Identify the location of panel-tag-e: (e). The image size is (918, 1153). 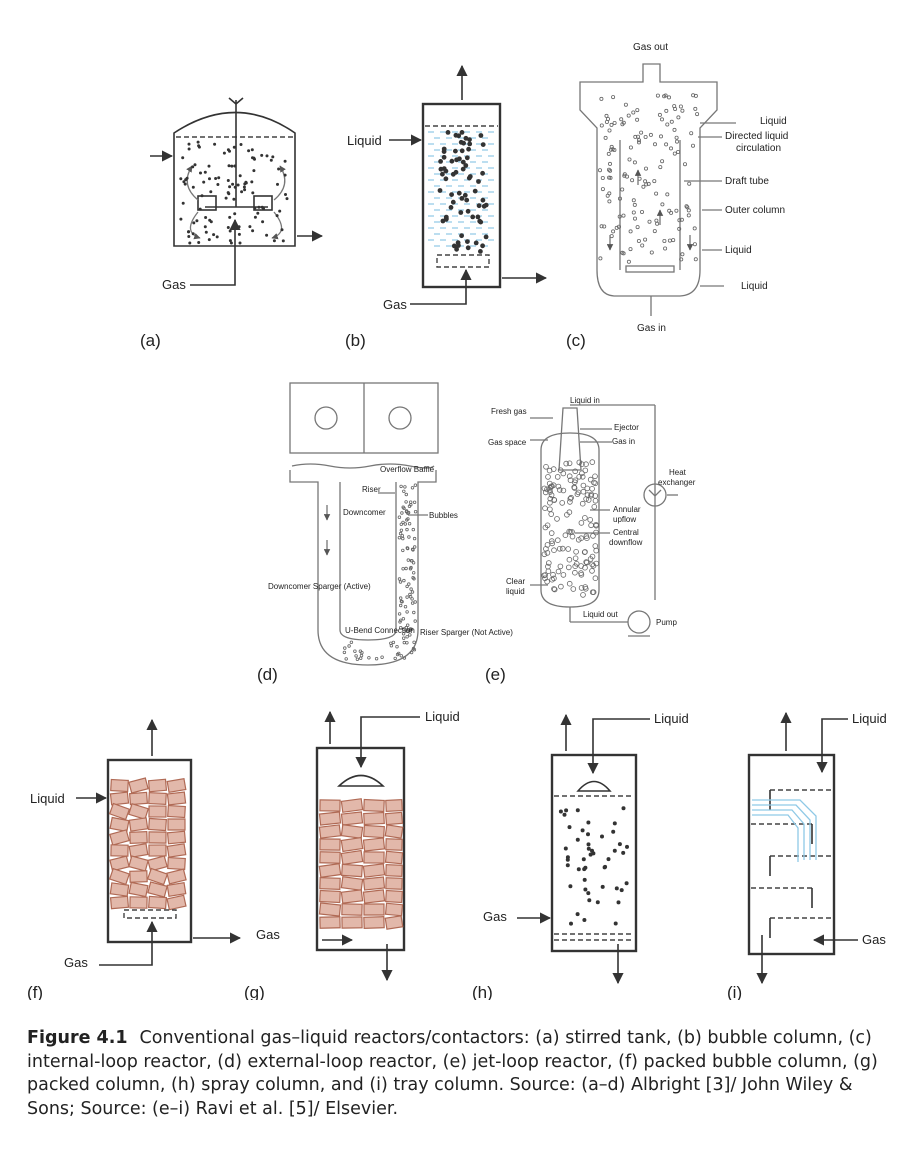
(495, 674).